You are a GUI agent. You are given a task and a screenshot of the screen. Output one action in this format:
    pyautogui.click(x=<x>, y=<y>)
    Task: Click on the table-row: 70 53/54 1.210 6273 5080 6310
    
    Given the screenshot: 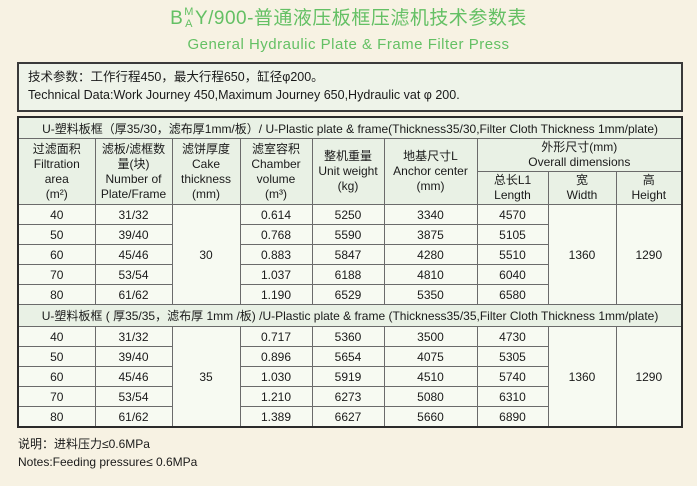 What is the action you would take?
    pyautogui.click(x=349, y=397)
    